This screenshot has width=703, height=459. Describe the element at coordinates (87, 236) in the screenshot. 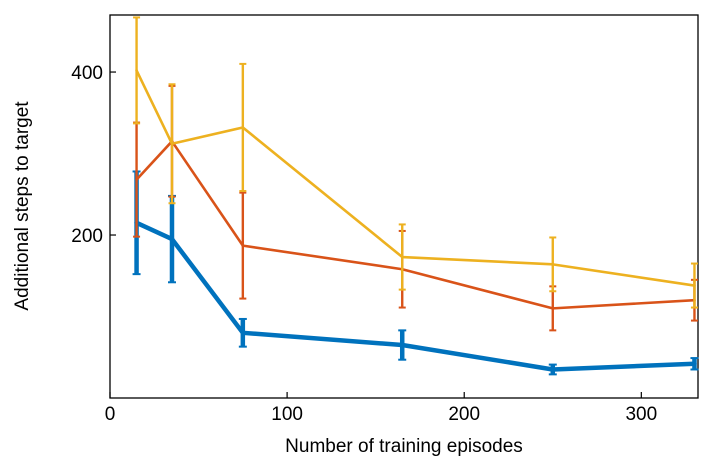

I see `y-tick-label: 200` at that location.